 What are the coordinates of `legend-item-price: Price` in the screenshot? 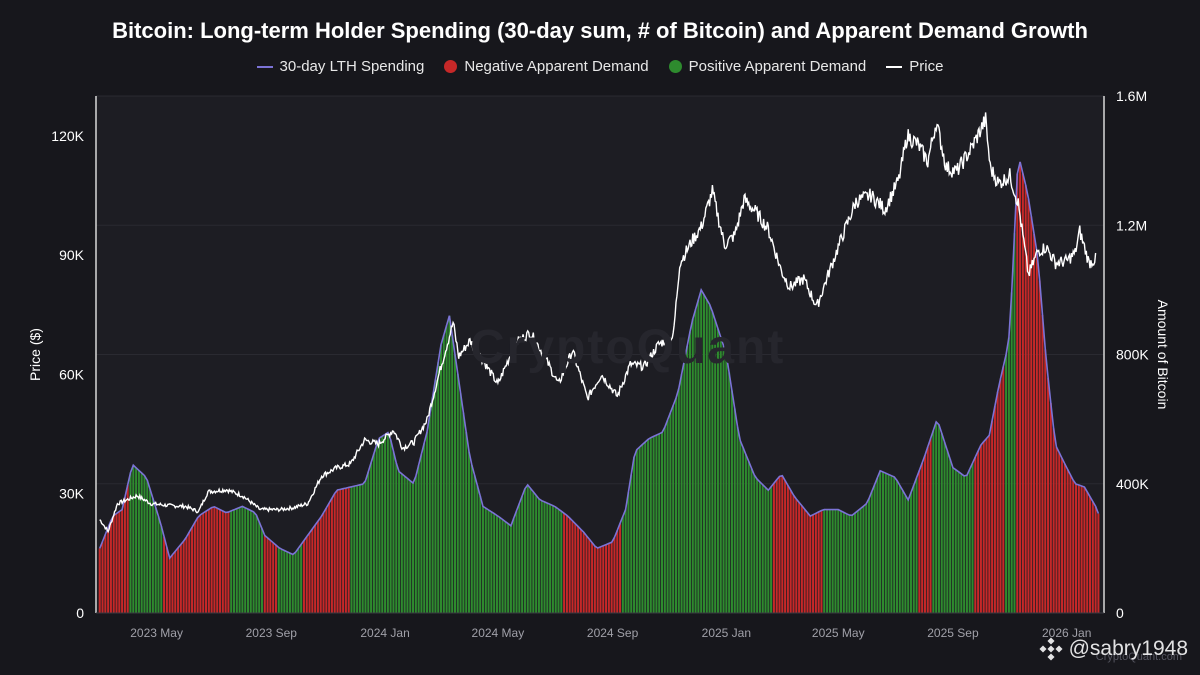 It's located at (914, 66).